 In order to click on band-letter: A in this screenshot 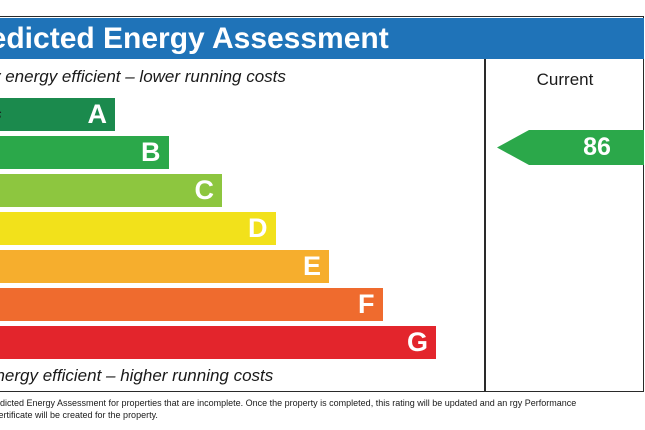, I will do `click(97, 114)`.